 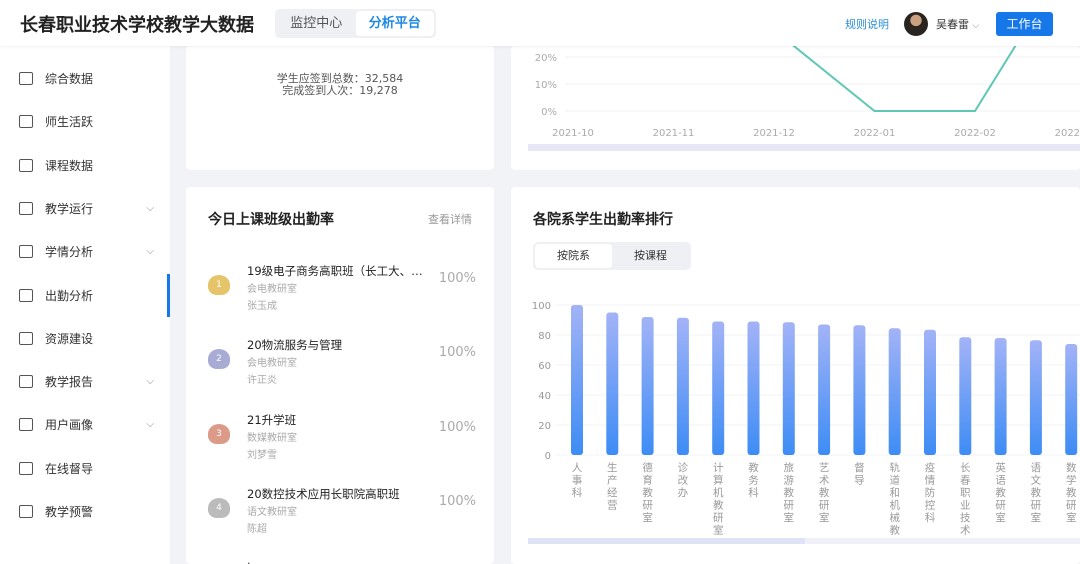 I want to click on x-tick-label: 长春职业技术, so click(x=965, y=499).